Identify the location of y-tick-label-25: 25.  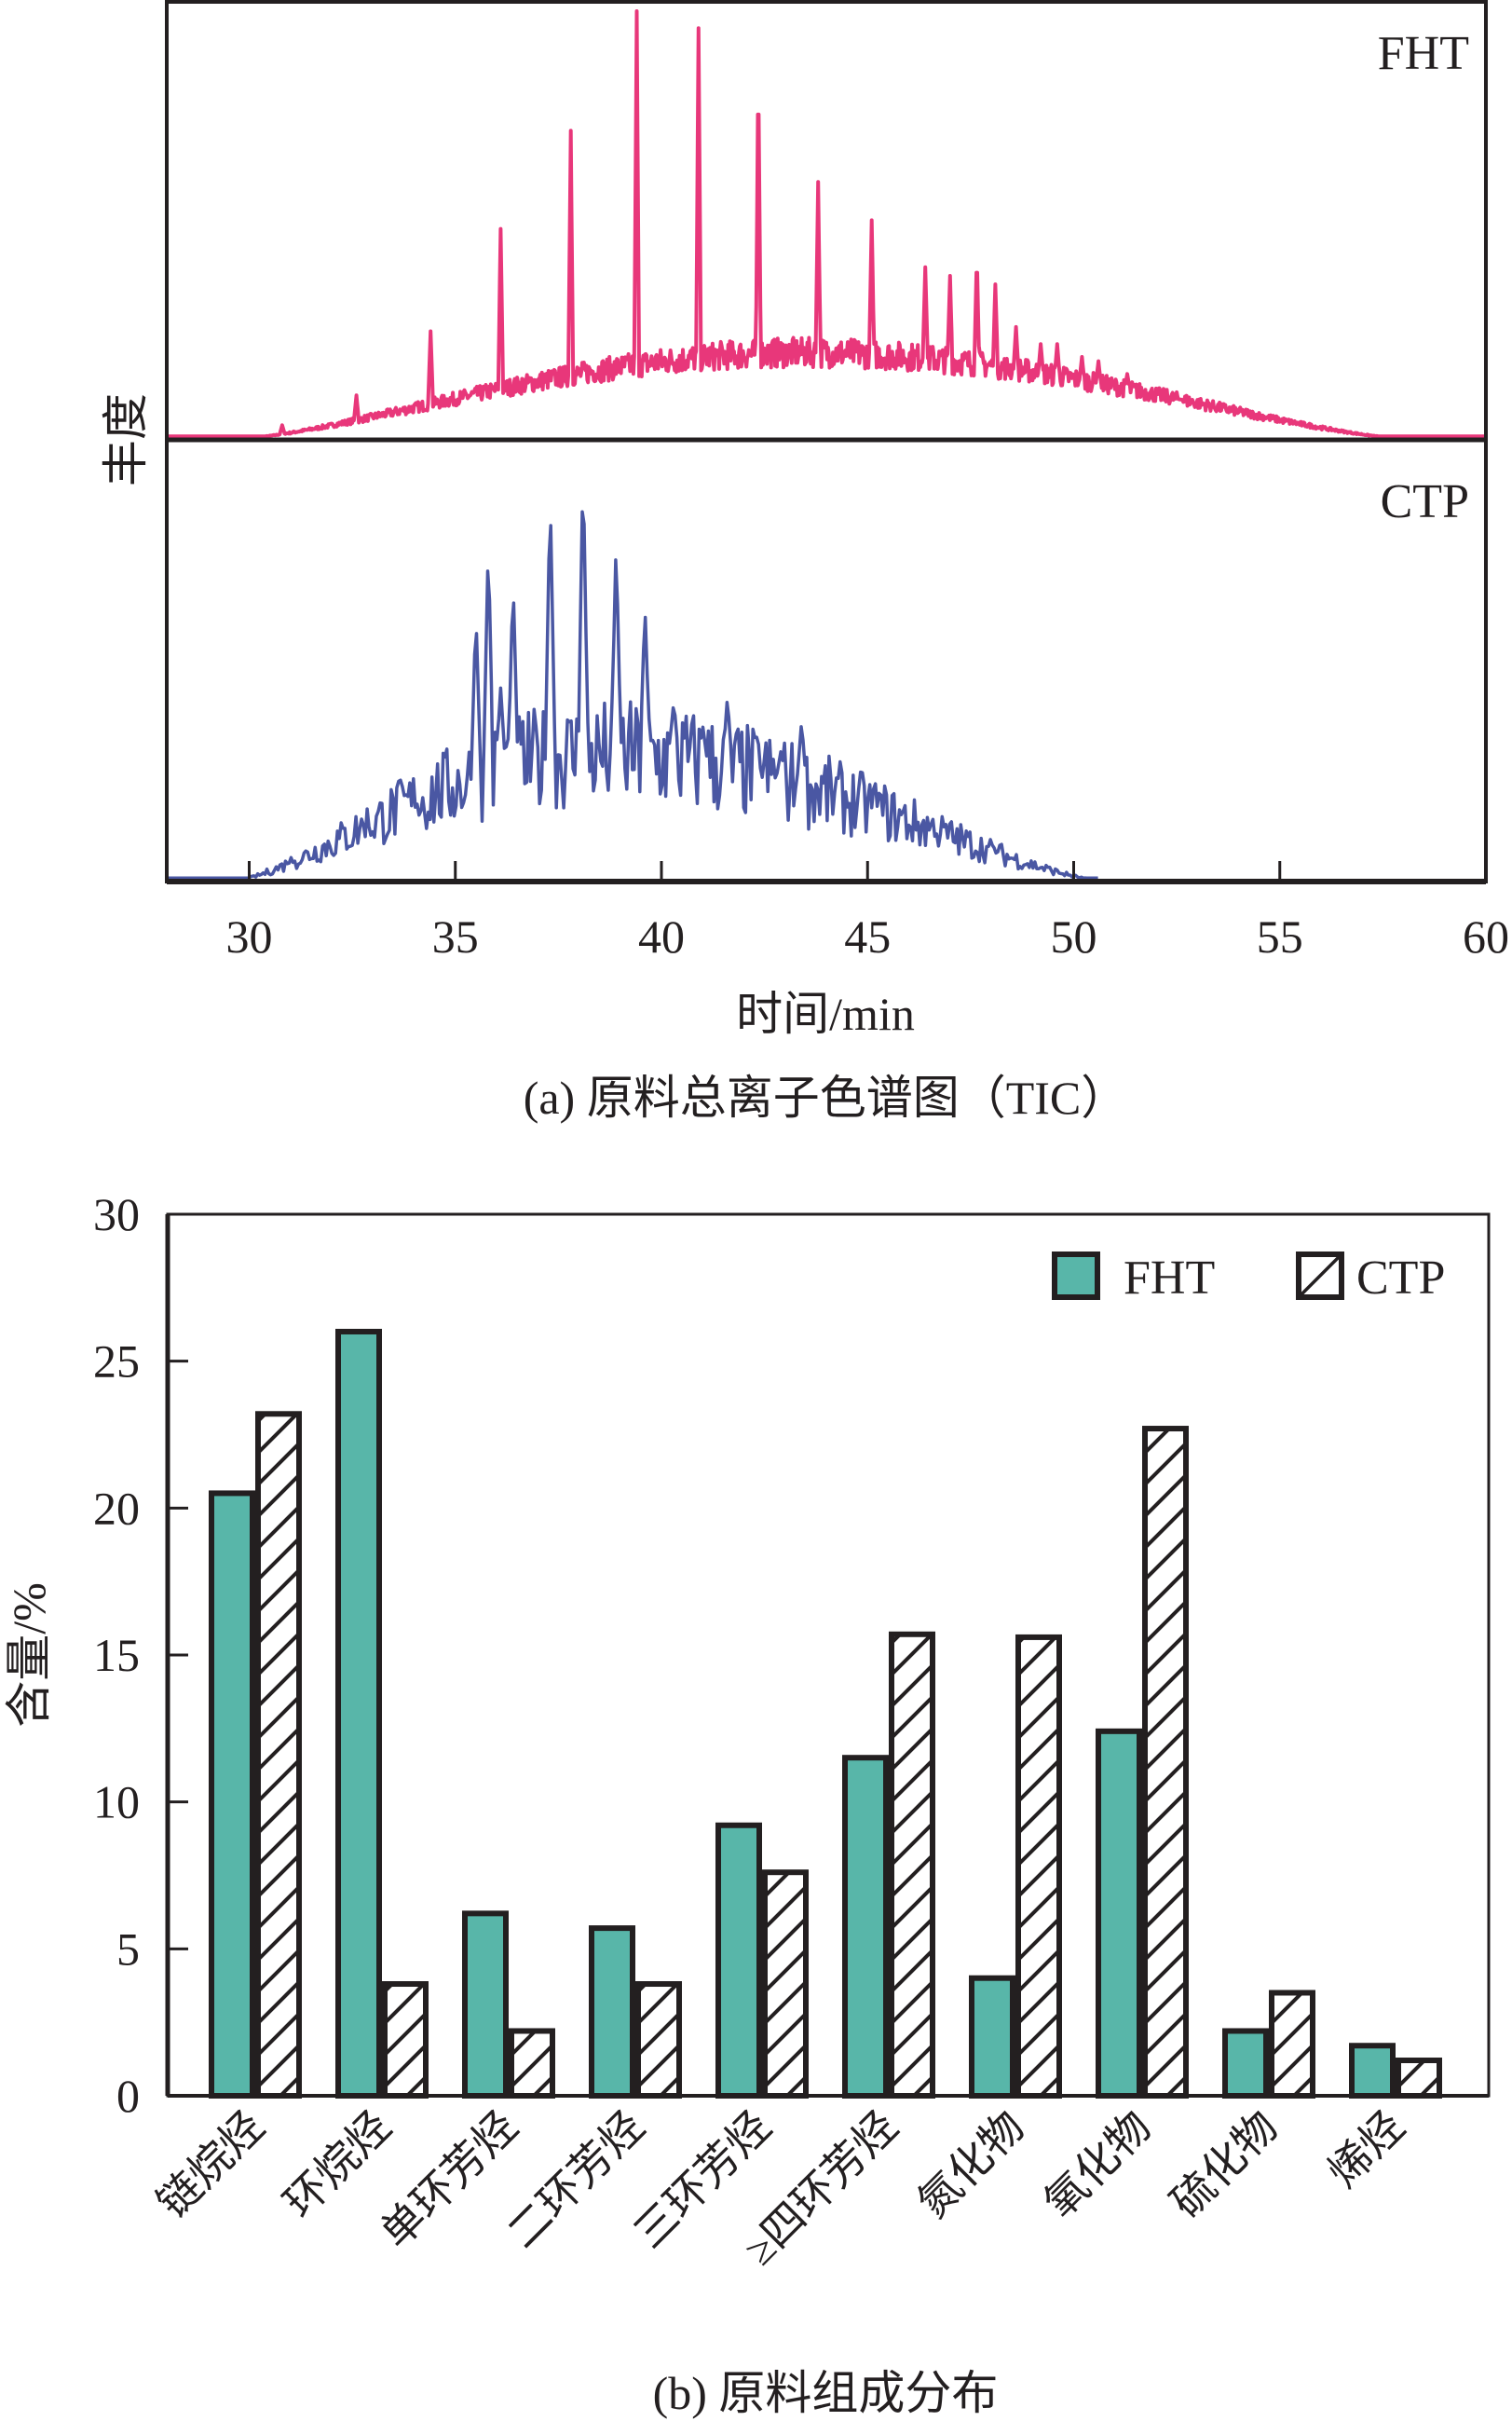
(116, 1361).